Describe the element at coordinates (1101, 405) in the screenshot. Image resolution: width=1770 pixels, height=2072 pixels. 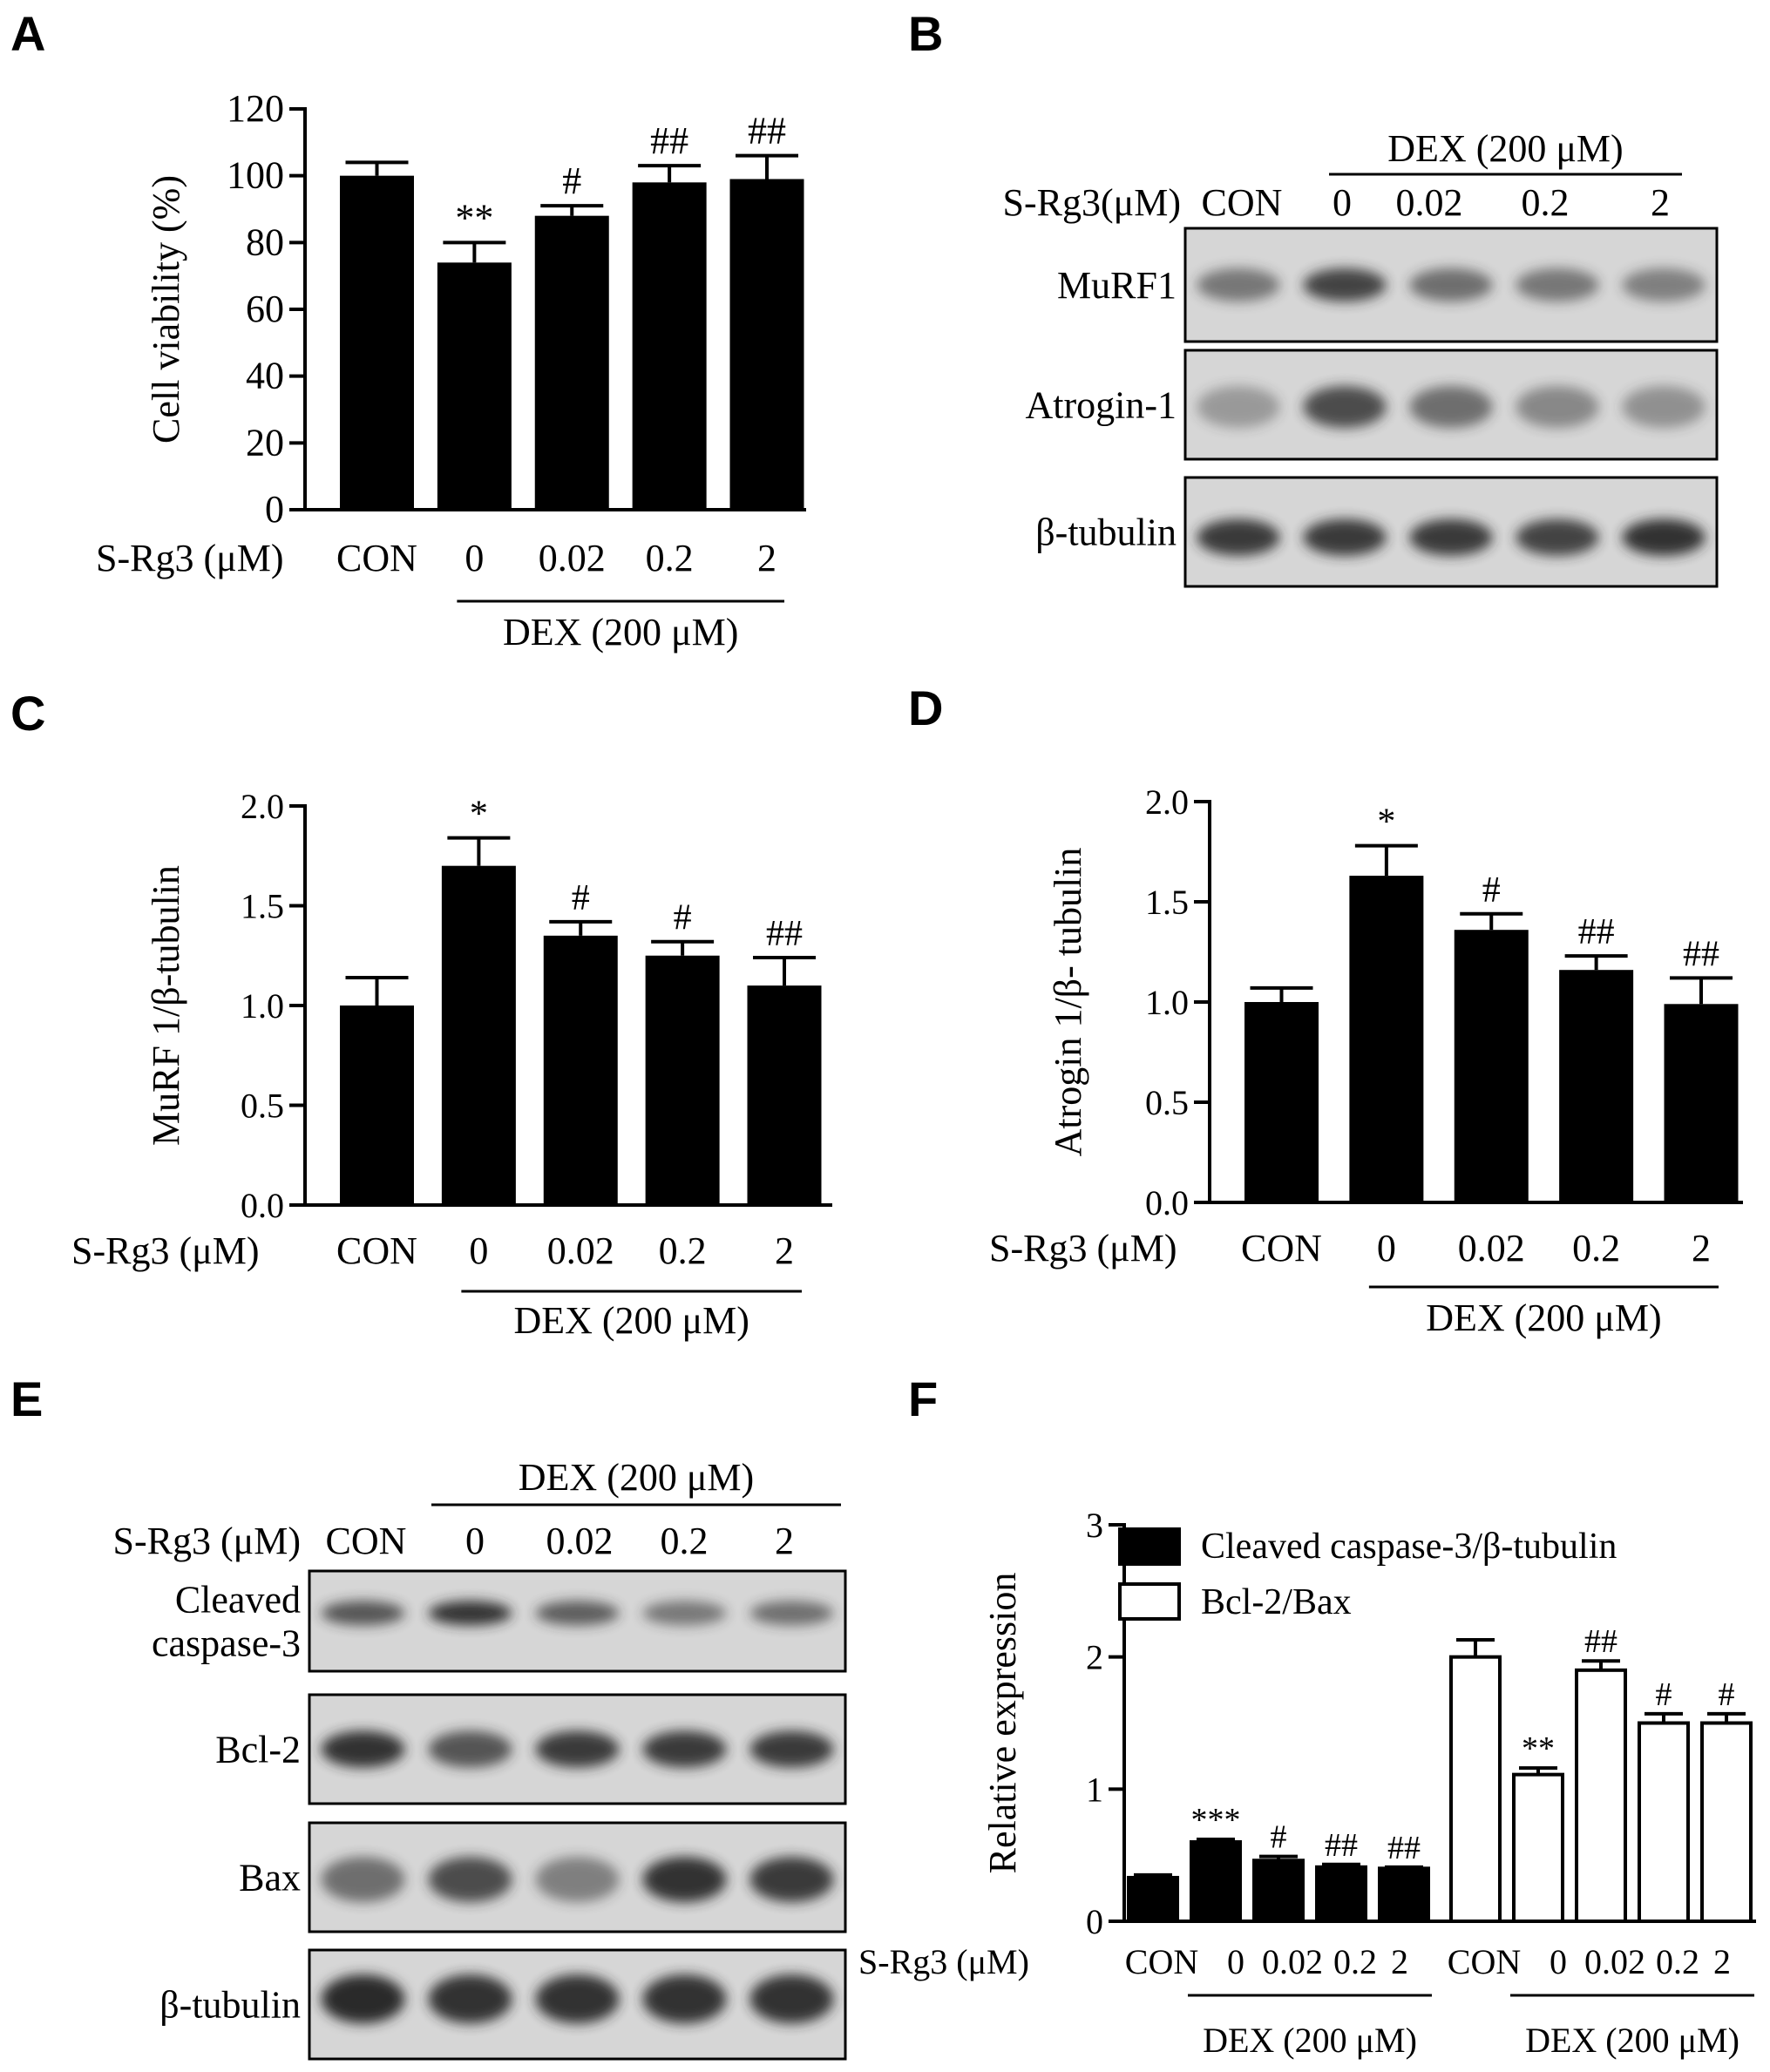
I see `blot-row-label: Atrogin-1` at that location.